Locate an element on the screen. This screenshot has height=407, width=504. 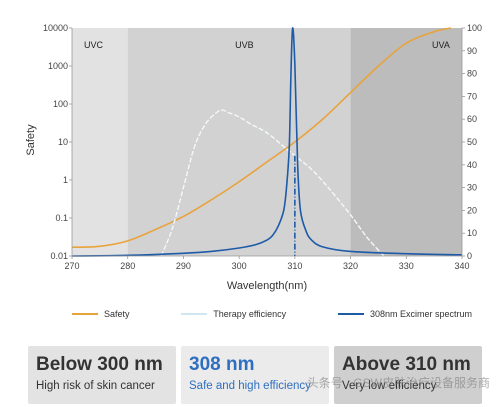
legend-swatch-therapy is located at coordinates (194, 314).